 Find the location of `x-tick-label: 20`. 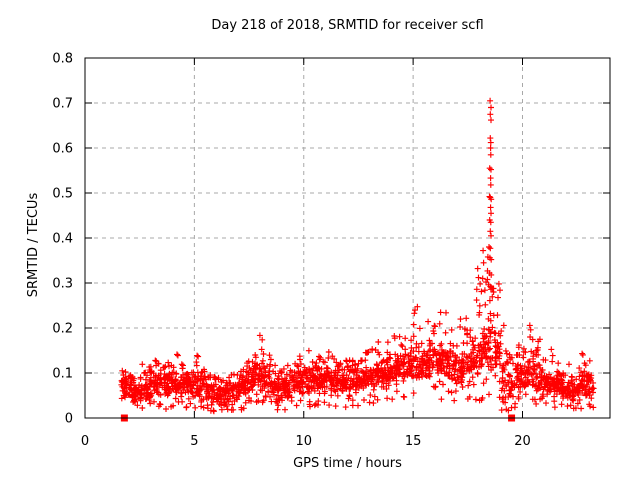

x-tick-label: 20 is located at coordinates (522, 441).